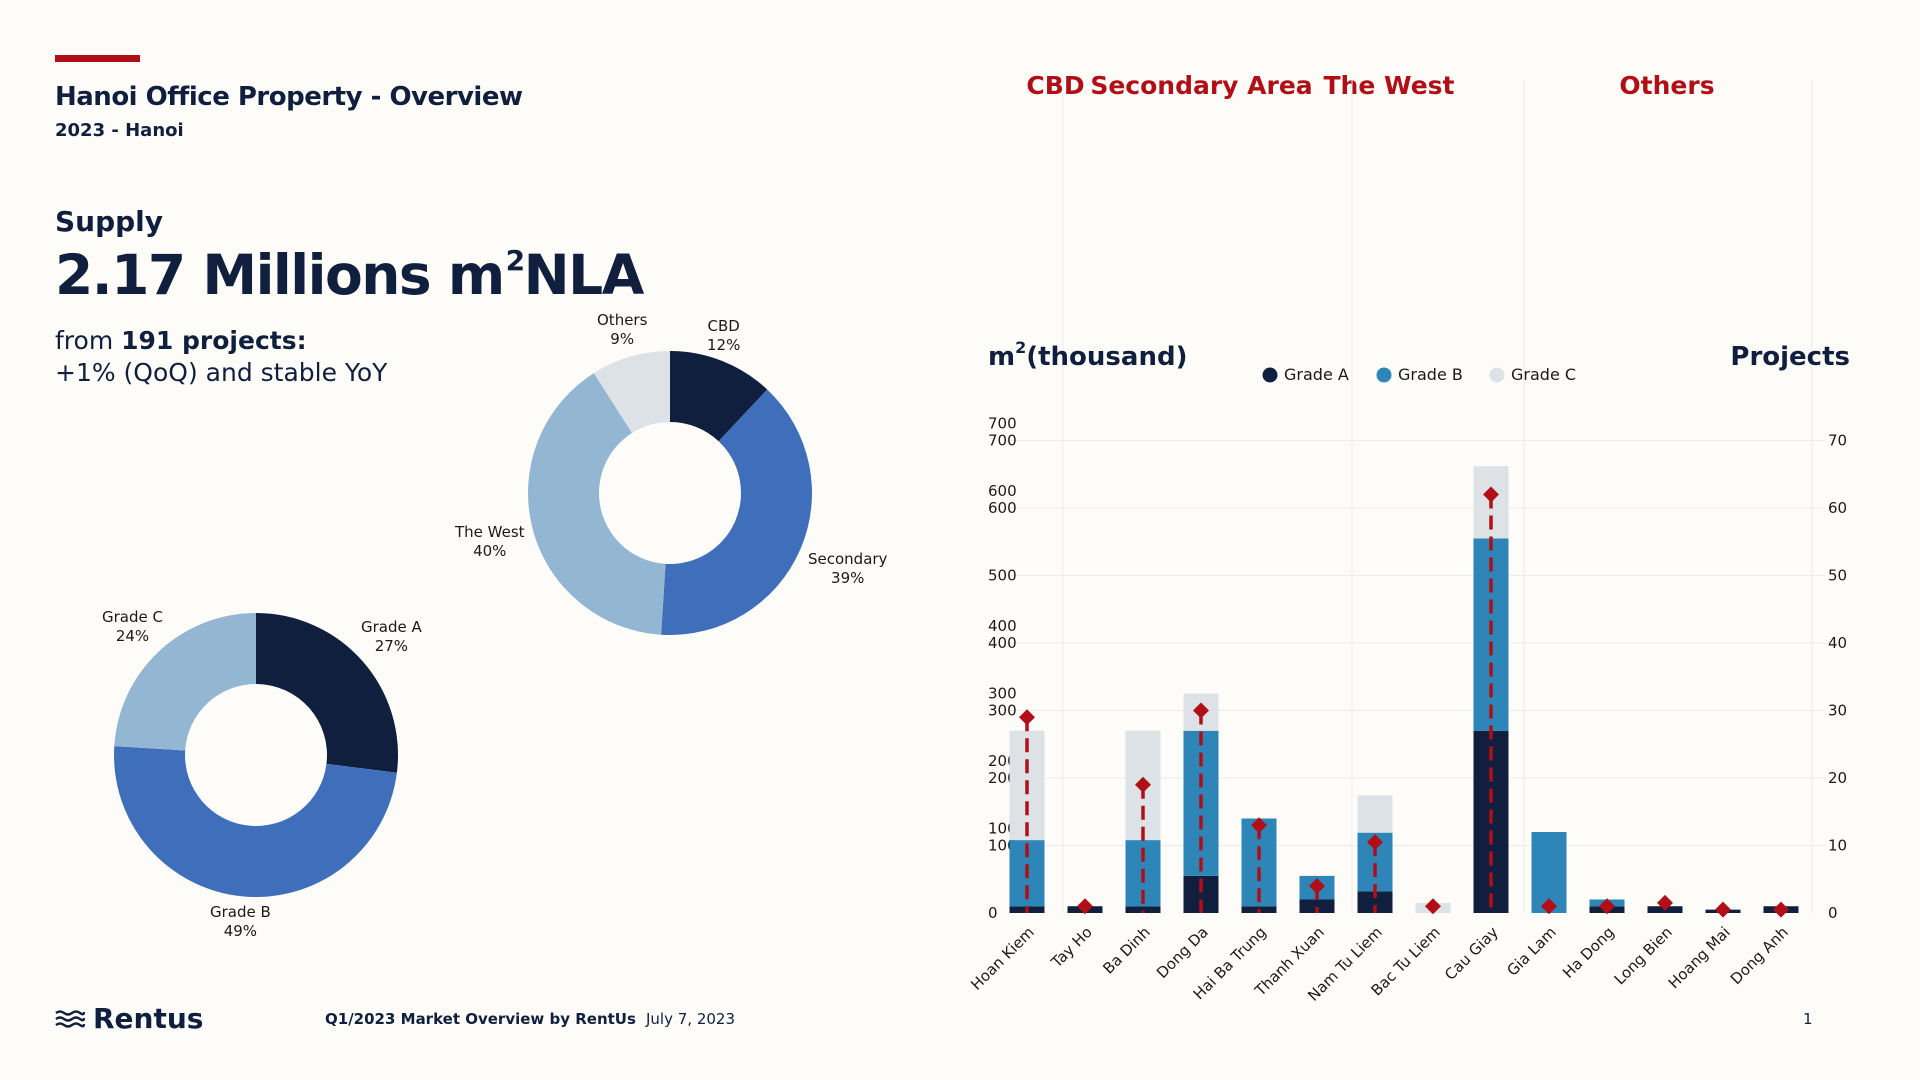 The width and height of the screenshot is (1920, 1080). I want to click on donut-label-grade-b: Grade B 49%, so click(240, 922).